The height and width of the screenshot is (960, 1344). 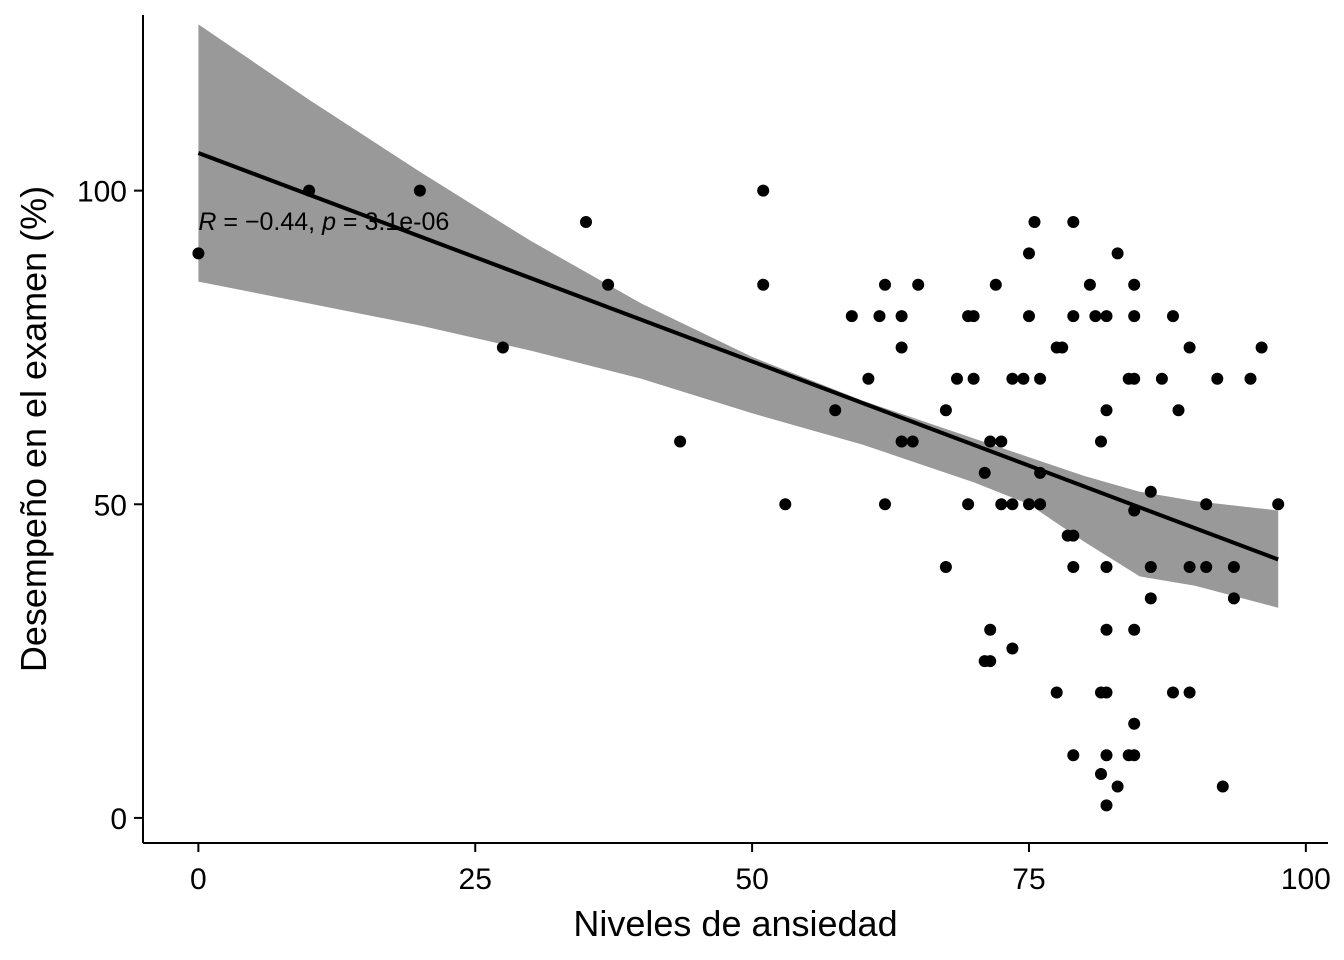 What do you see at coordinates (102, 192) in the screenshot?
I see `y-tick-label: 100` at bounding box center [102, 192].